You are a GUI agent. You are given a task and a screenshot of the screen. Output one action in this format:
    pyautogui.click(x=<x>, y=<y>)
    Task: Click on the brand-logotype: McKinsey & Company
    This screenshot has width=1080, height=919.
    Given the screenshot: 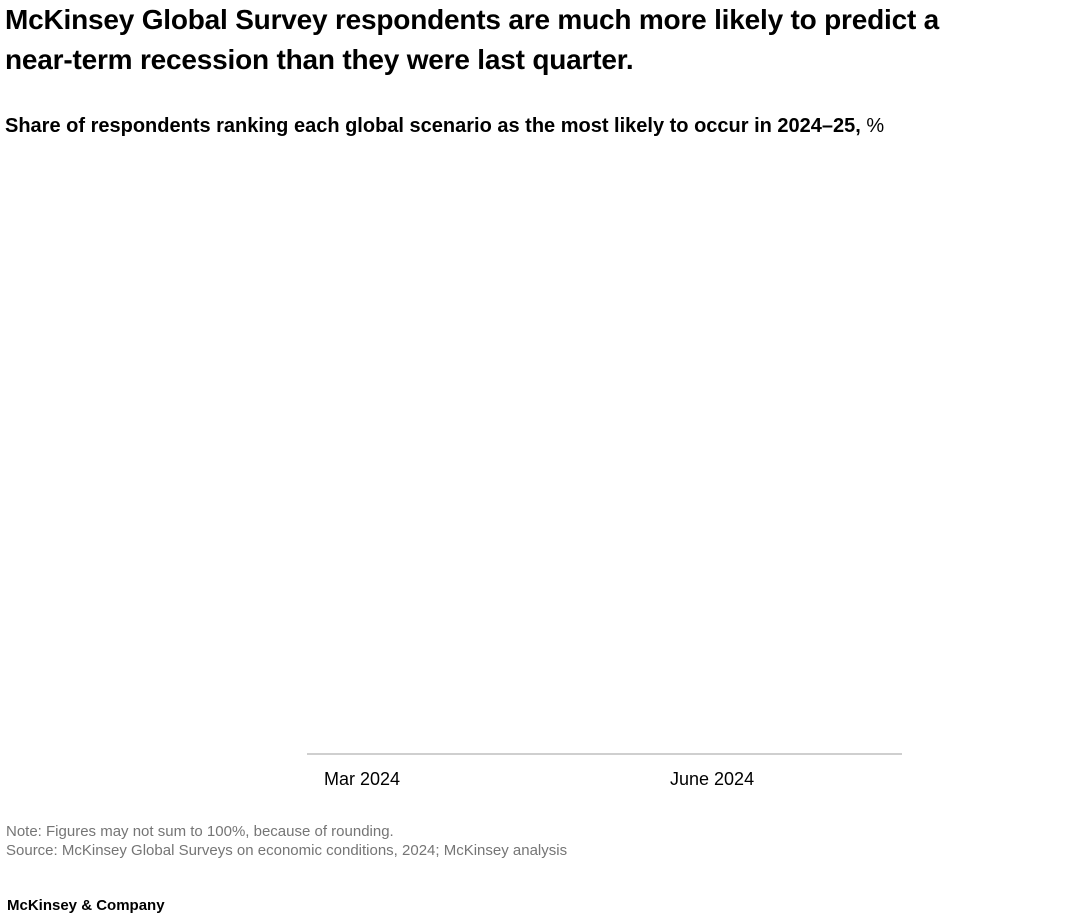 What is the action you would take?
    pyautogui.click(x=86, y=905)
    